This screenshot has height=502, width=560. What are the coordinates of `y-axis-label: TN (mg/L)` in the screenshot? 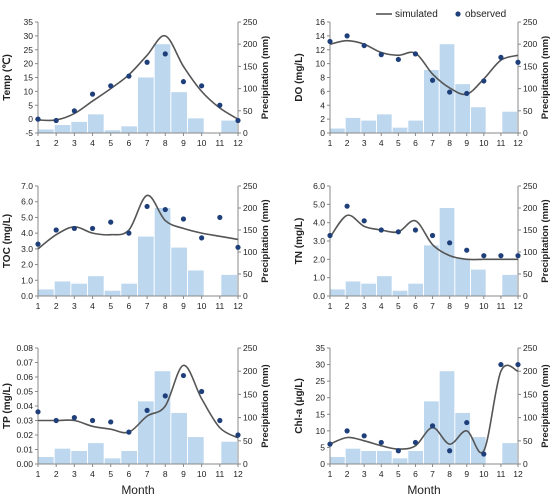 It's located at (299, 241).